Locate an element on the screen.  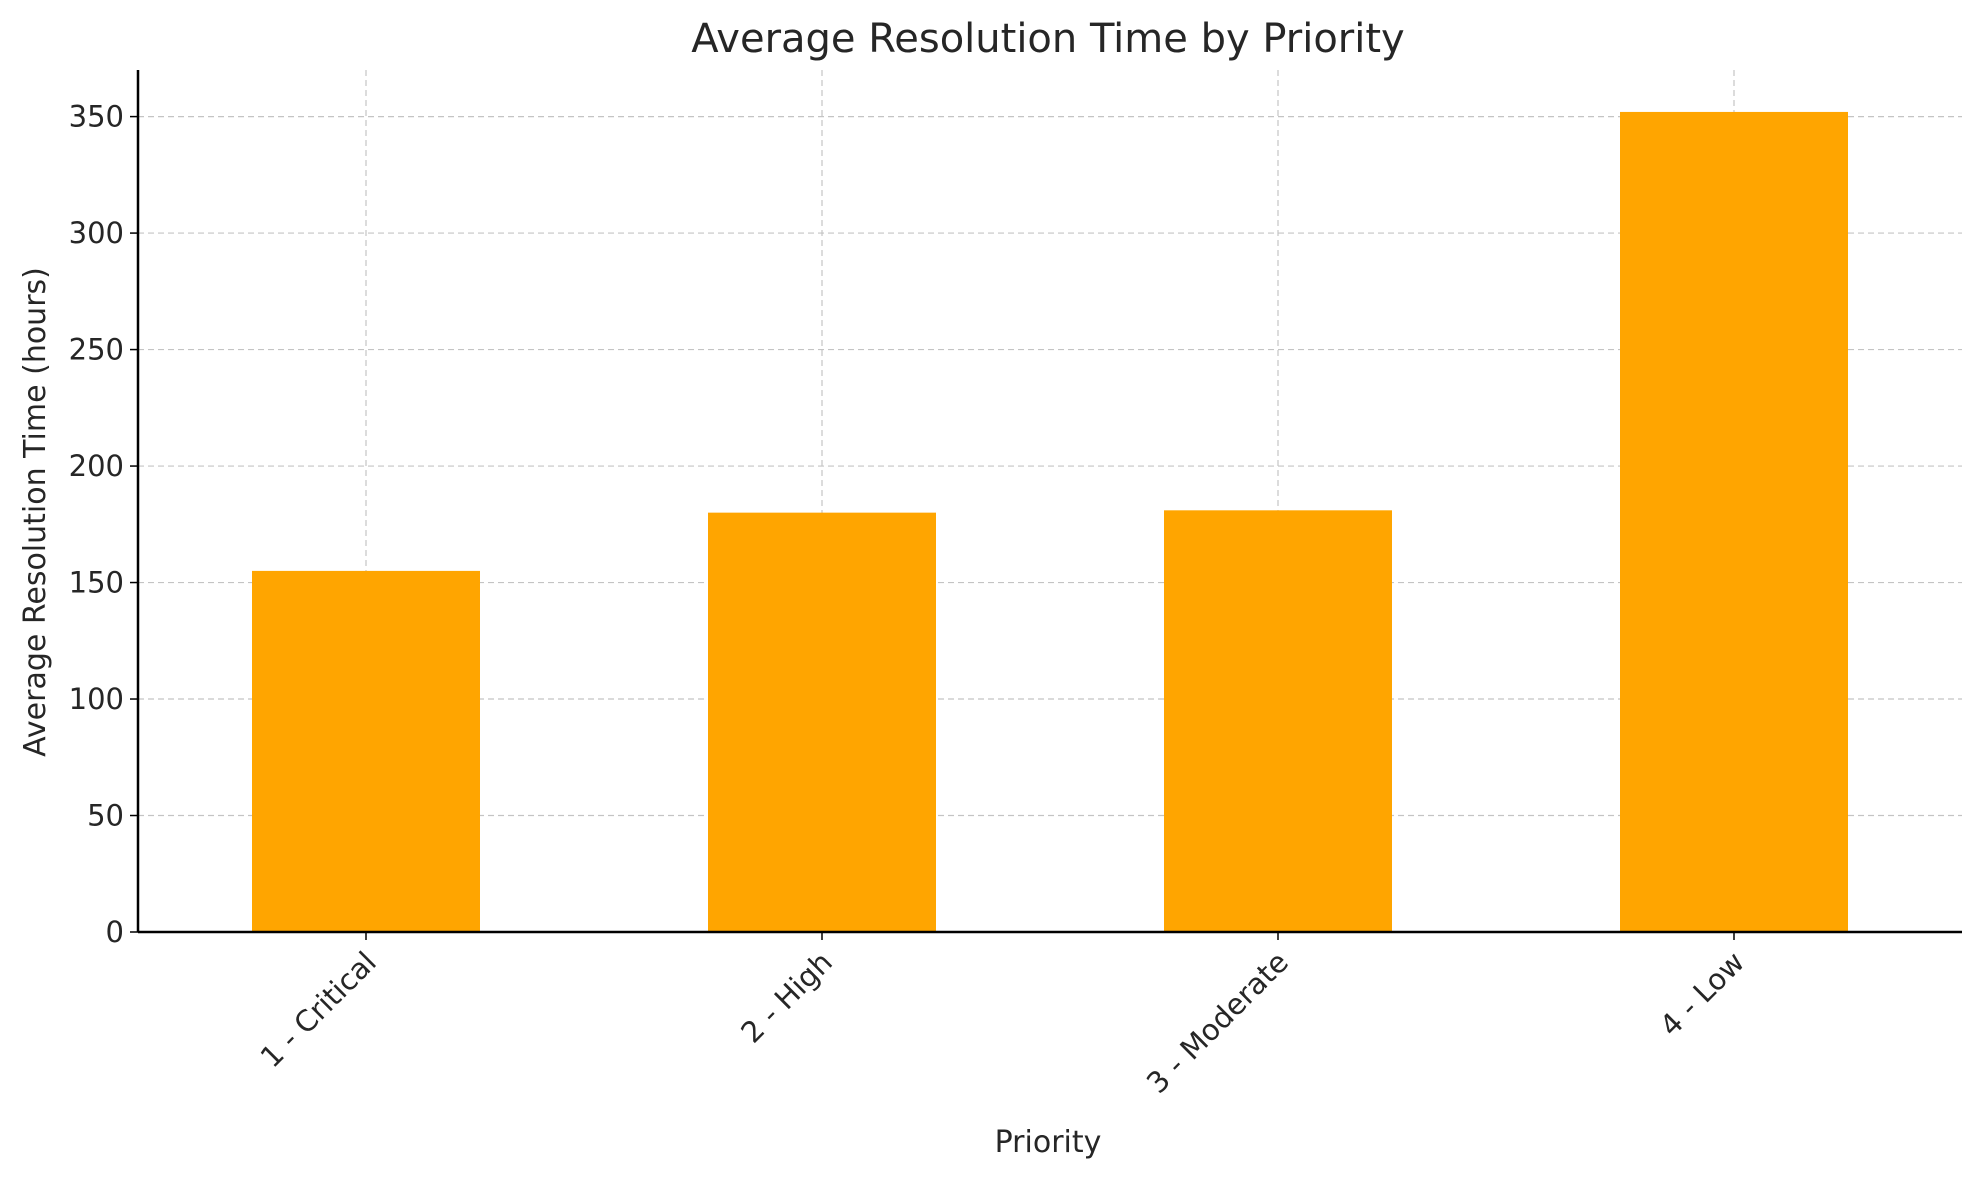
y-tick-label: 100 is located at coordinates (96, 699).